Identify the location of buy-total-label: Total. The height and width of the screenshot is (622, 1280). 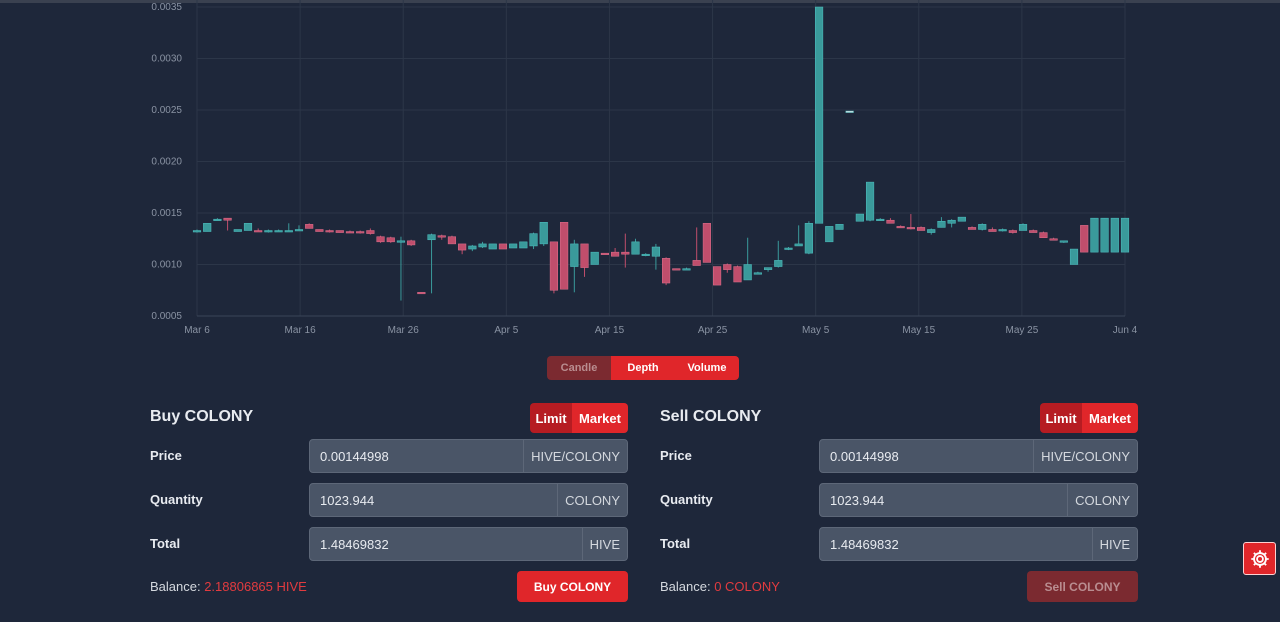
(165, 543).